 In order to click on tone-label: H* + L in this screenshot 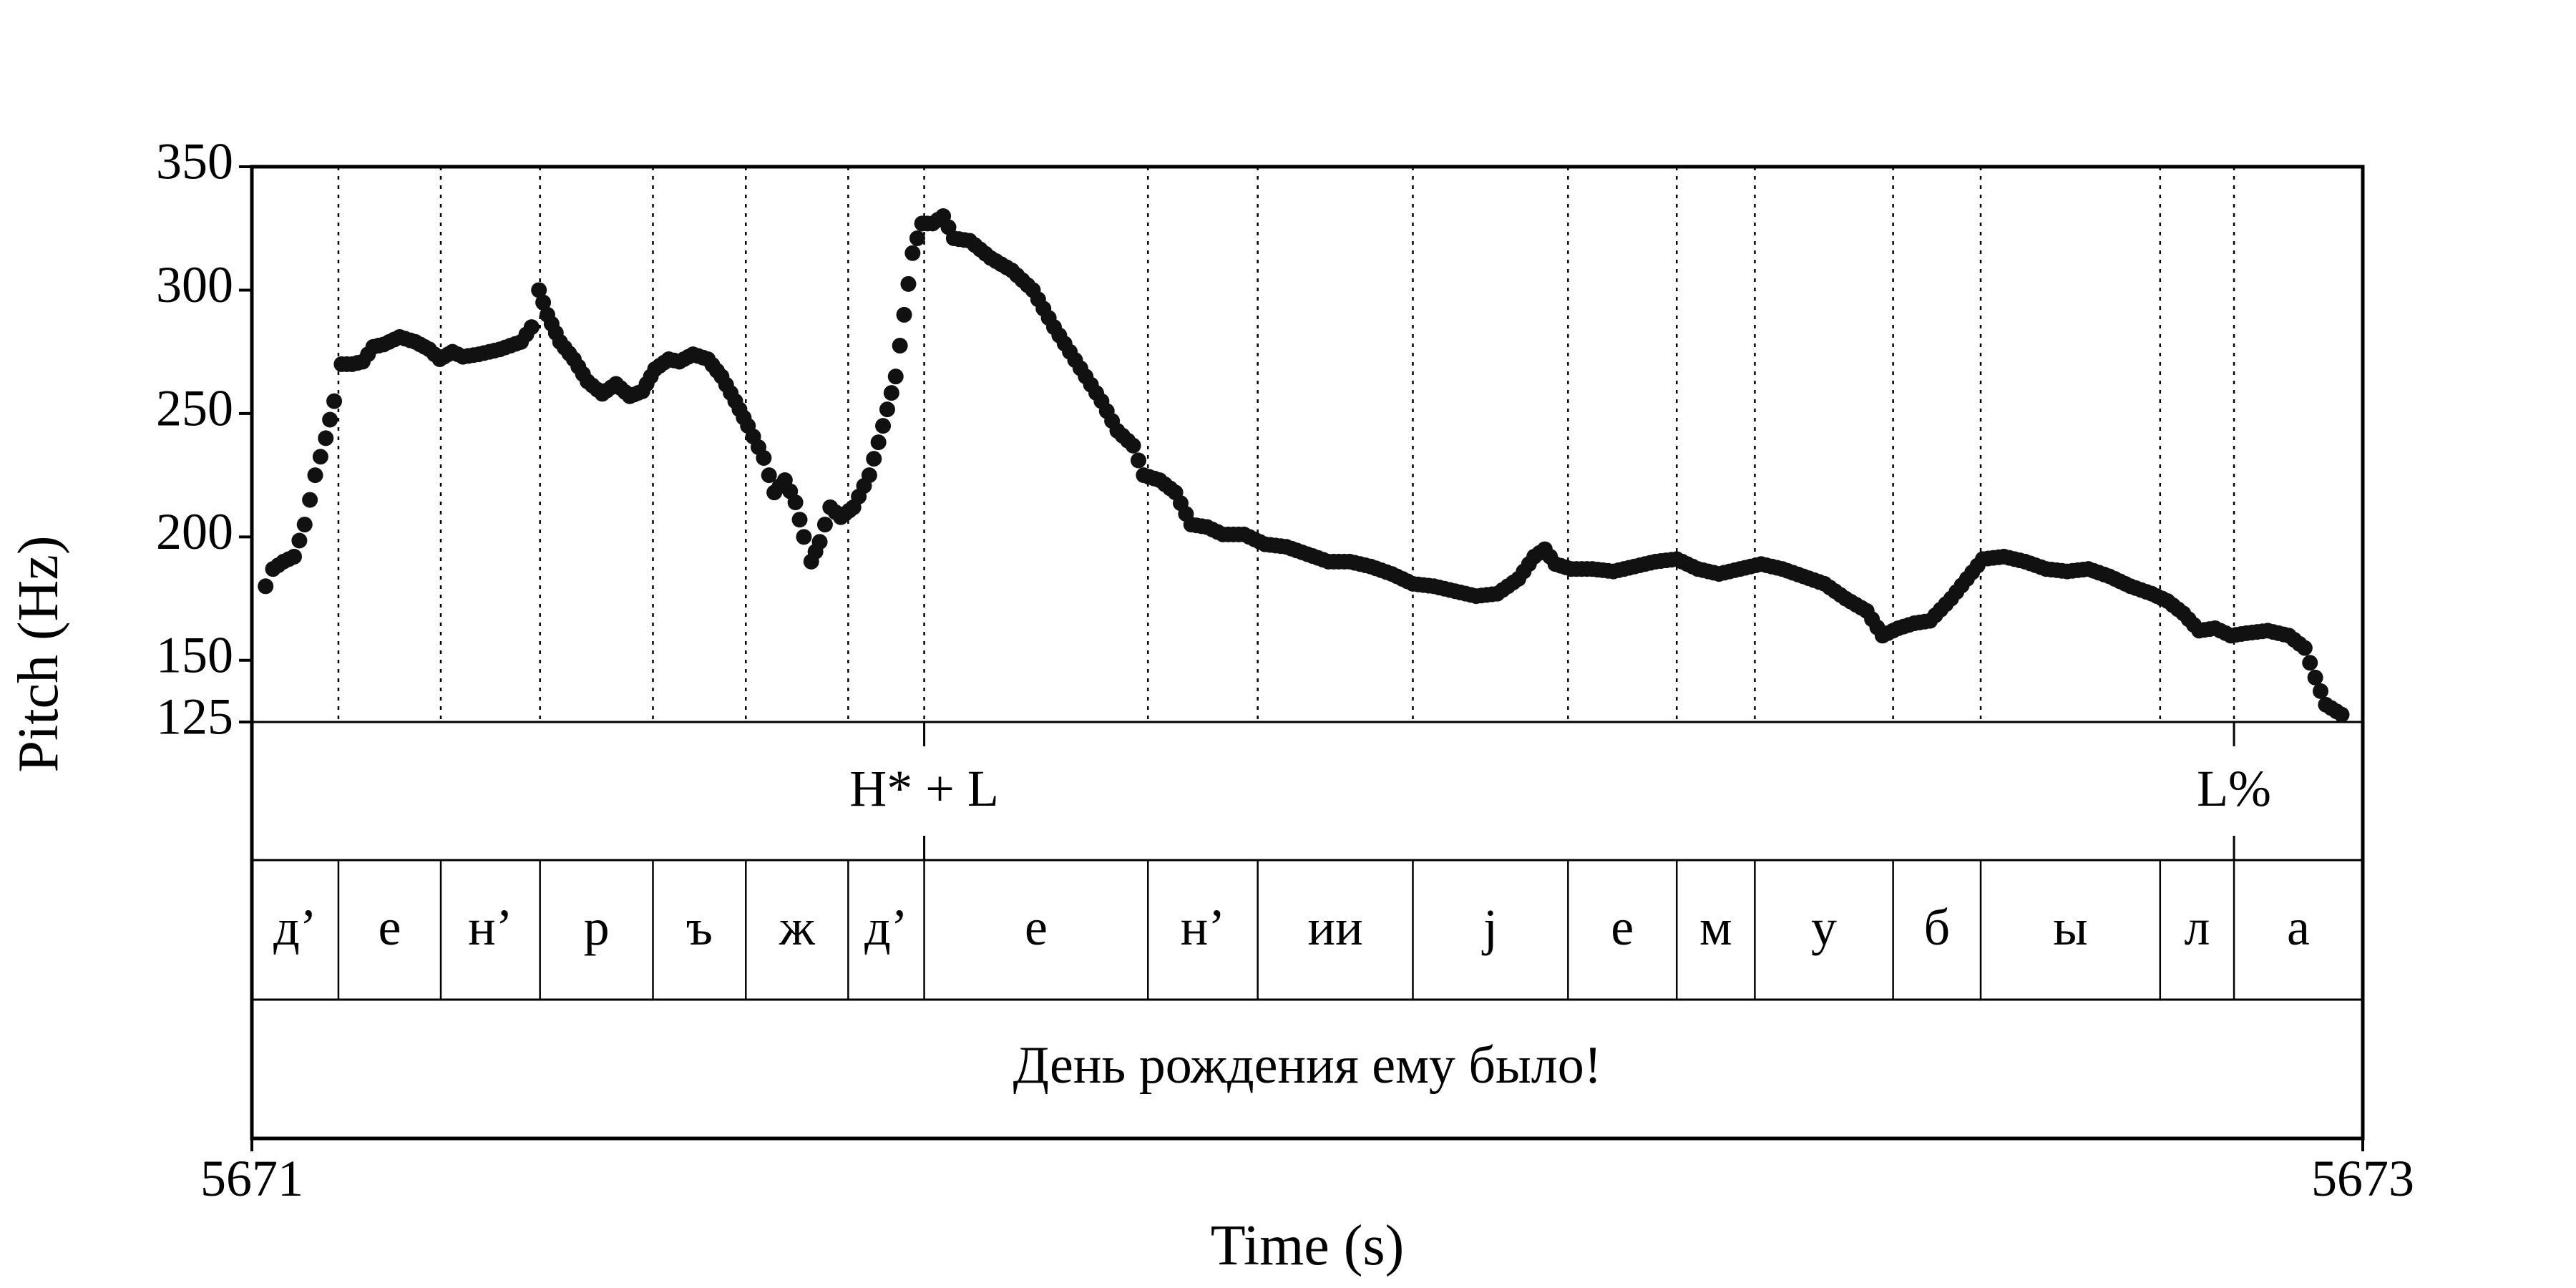, I will do `click(924, 788)`.